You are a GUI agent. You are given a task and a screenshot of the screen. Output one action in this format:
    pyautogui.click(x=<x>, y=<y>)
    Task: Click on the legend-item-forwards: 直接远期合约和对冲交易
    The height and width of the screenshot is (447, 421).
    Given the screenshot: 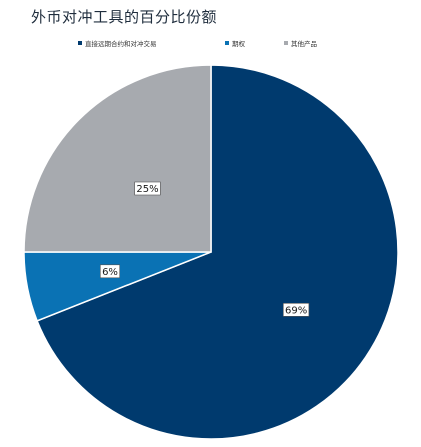 What is the action you would take?
    pyautogui.click(x=117, y=43)
    